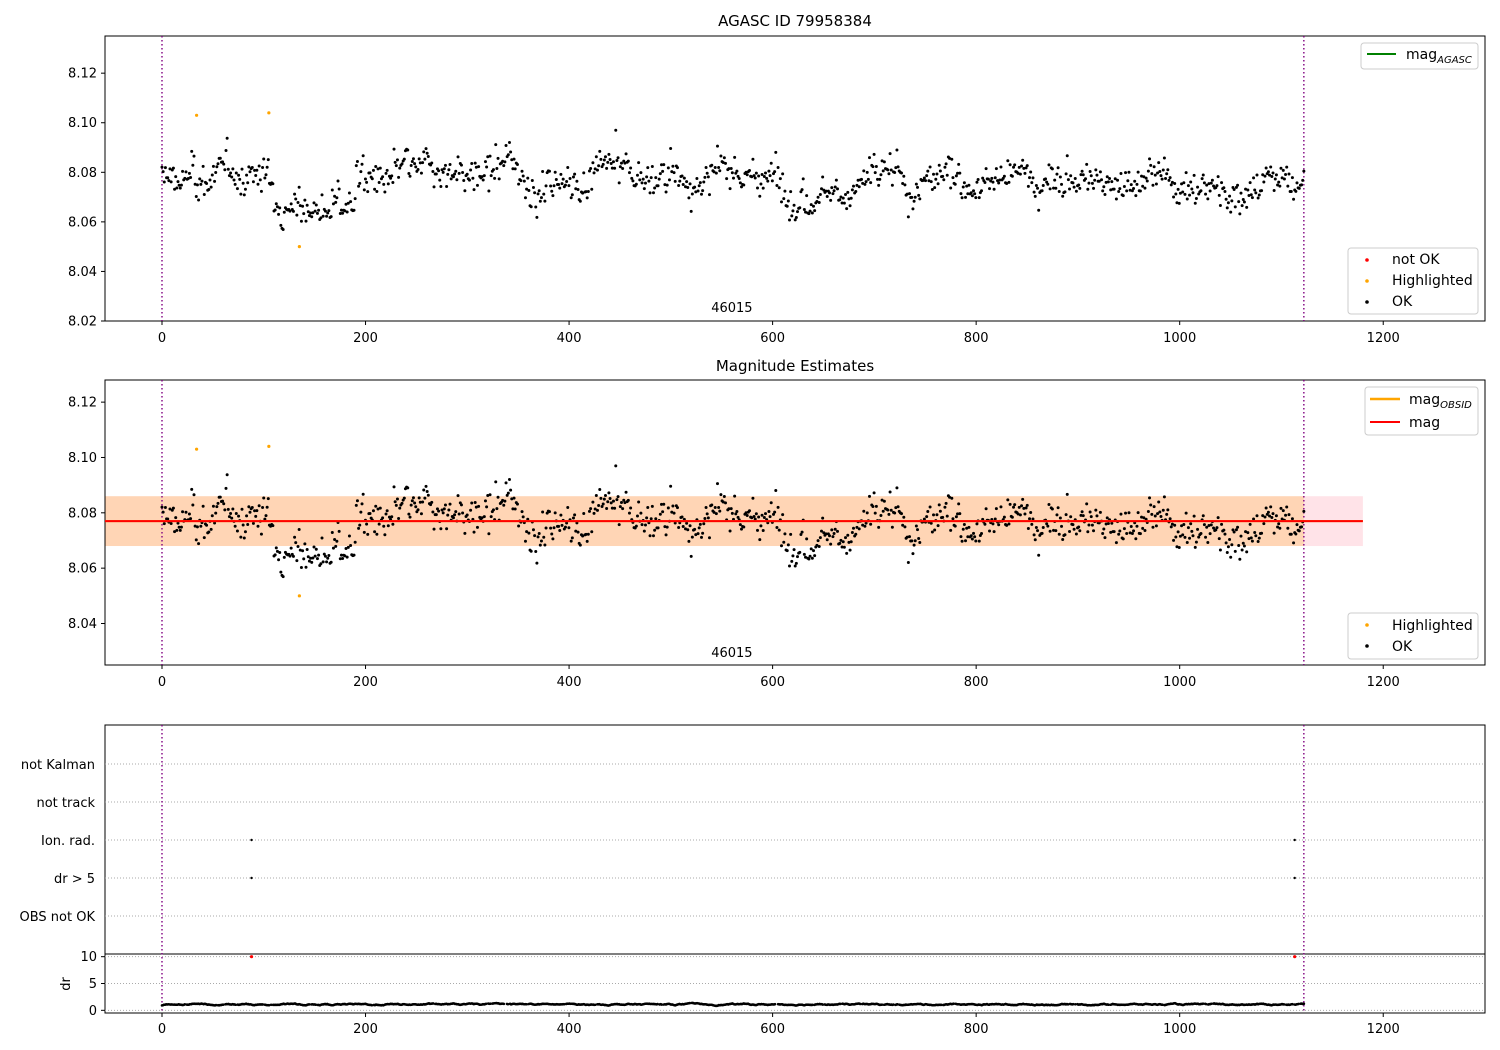 The image size is (1500, 1050). I want to click on highlighted-point, so click(196, 449).